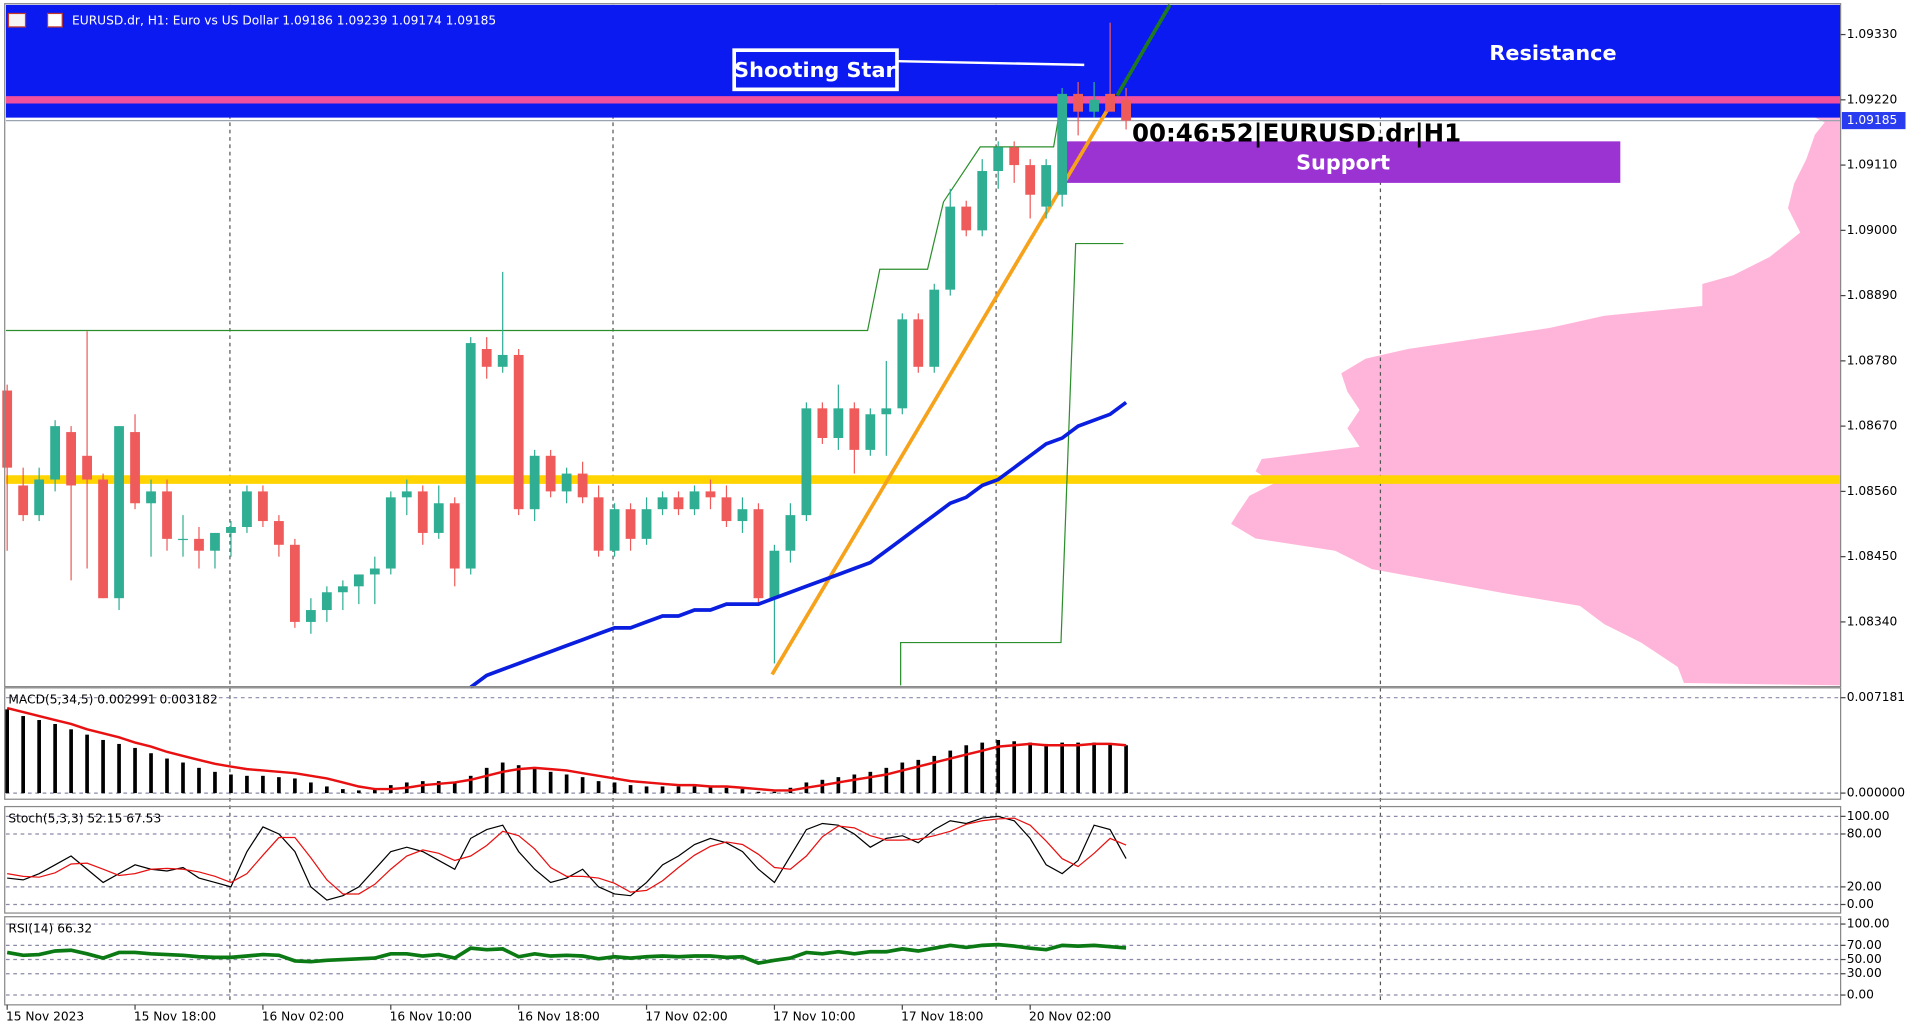 Image resolution: width=1920 pixels, height=1033 pixels. I want to click on x-tick-label: 17 Nov 18:00, so click(942, 1017).